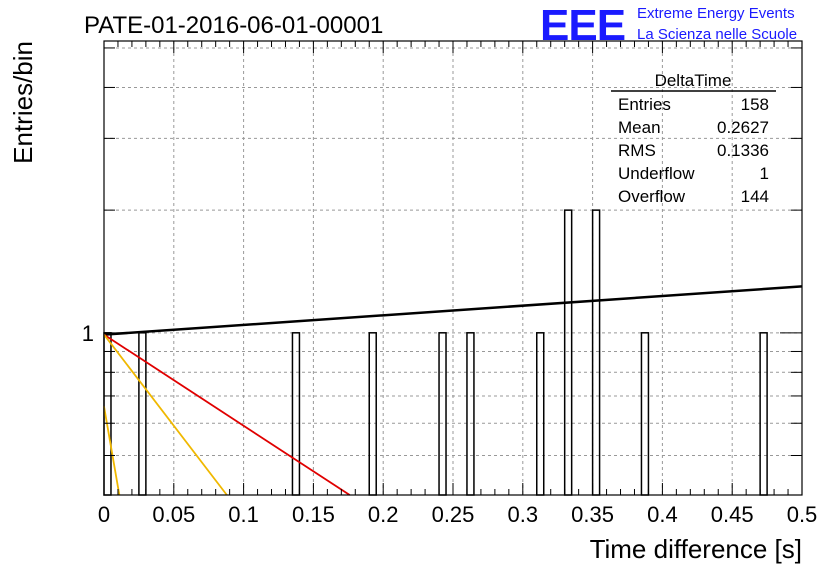 The height and width of the screenshot is (572, 836). What do you see at coordinates (383, 514) in the screenshot?
I see `x-tick-label: 0.2` at bounding box center [383, 514].